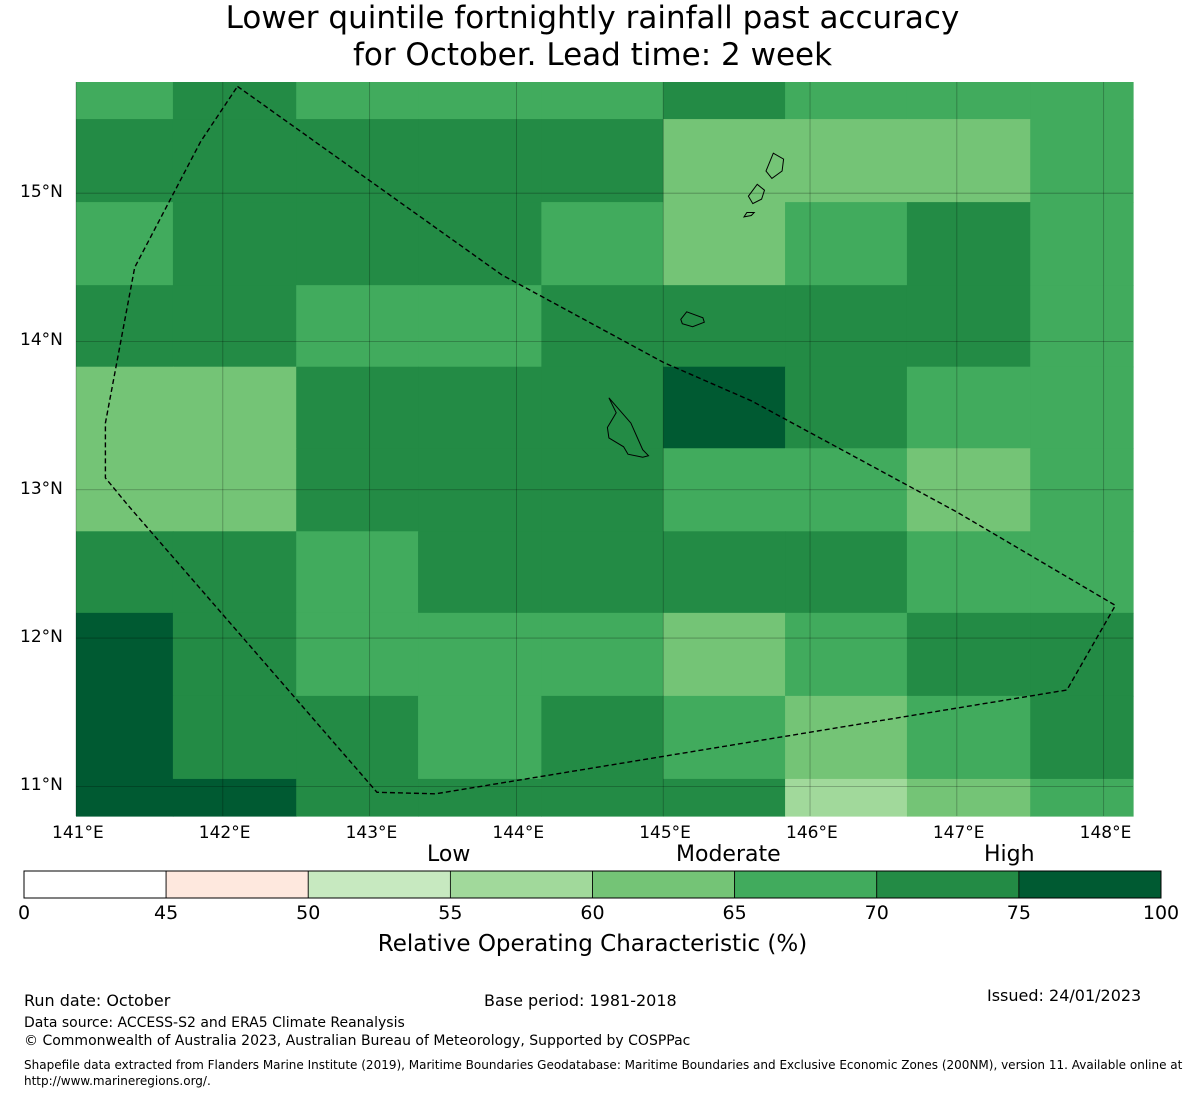  What do you see at coordinates (876, 913) in the screenshot?
I see `colorbar-tick-label: 70` at bounding box center [876, 913].